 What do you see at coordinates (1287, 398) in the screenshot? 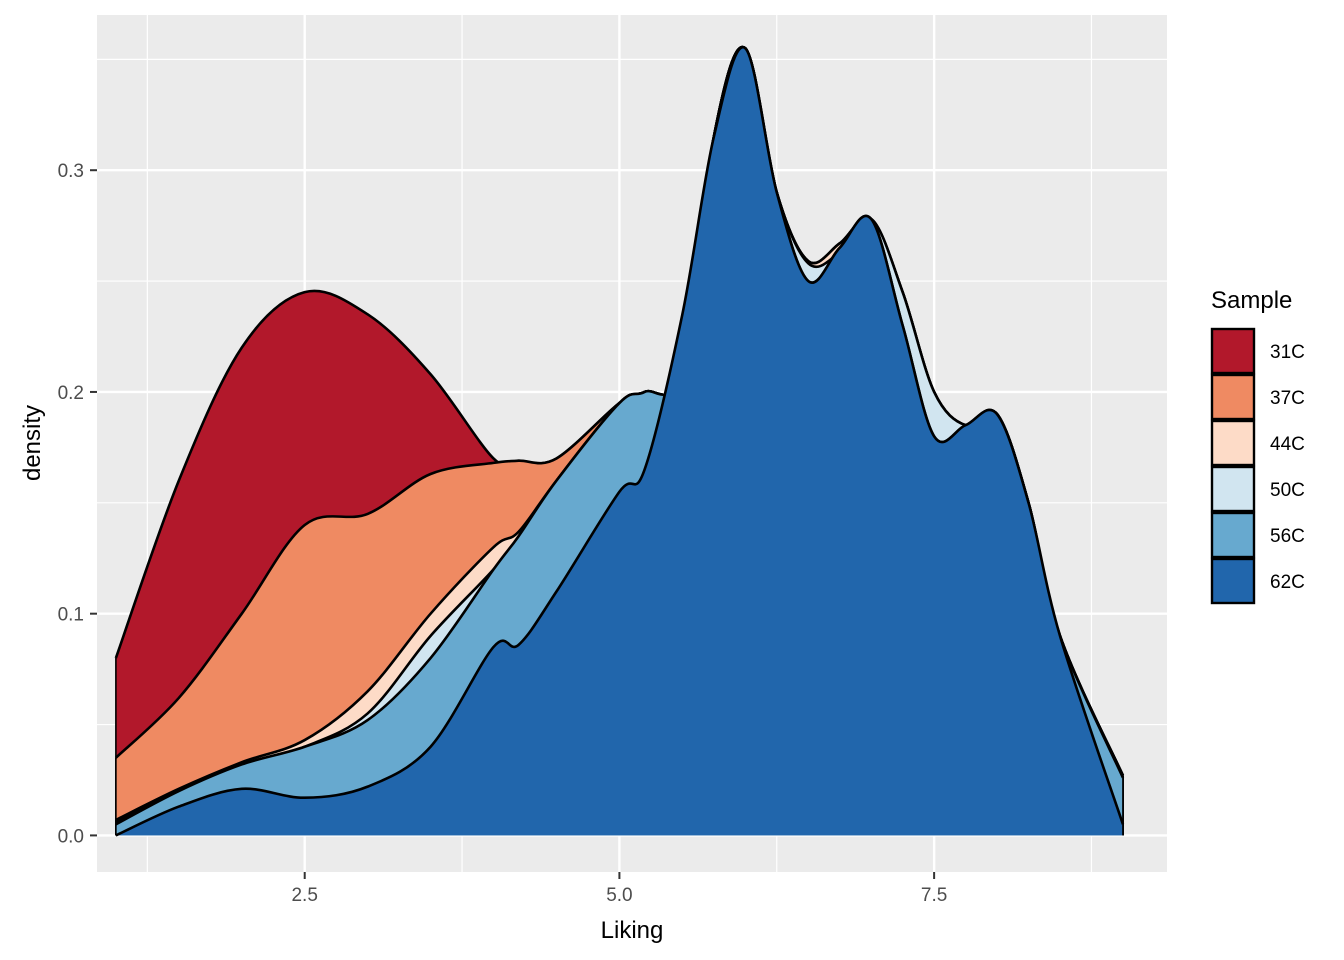
I see `legend-label-37C: 37C` at bounding box center [1287, 398].